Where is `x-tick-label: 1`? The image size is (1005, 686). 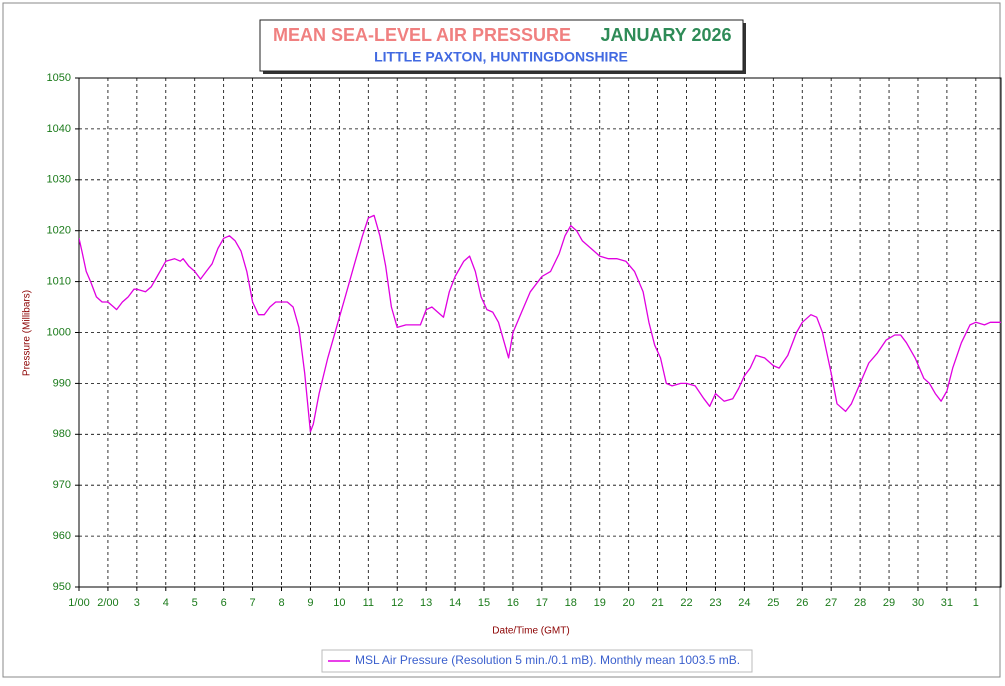 x-tick-label: 1 is located at coordinates (976, 603).